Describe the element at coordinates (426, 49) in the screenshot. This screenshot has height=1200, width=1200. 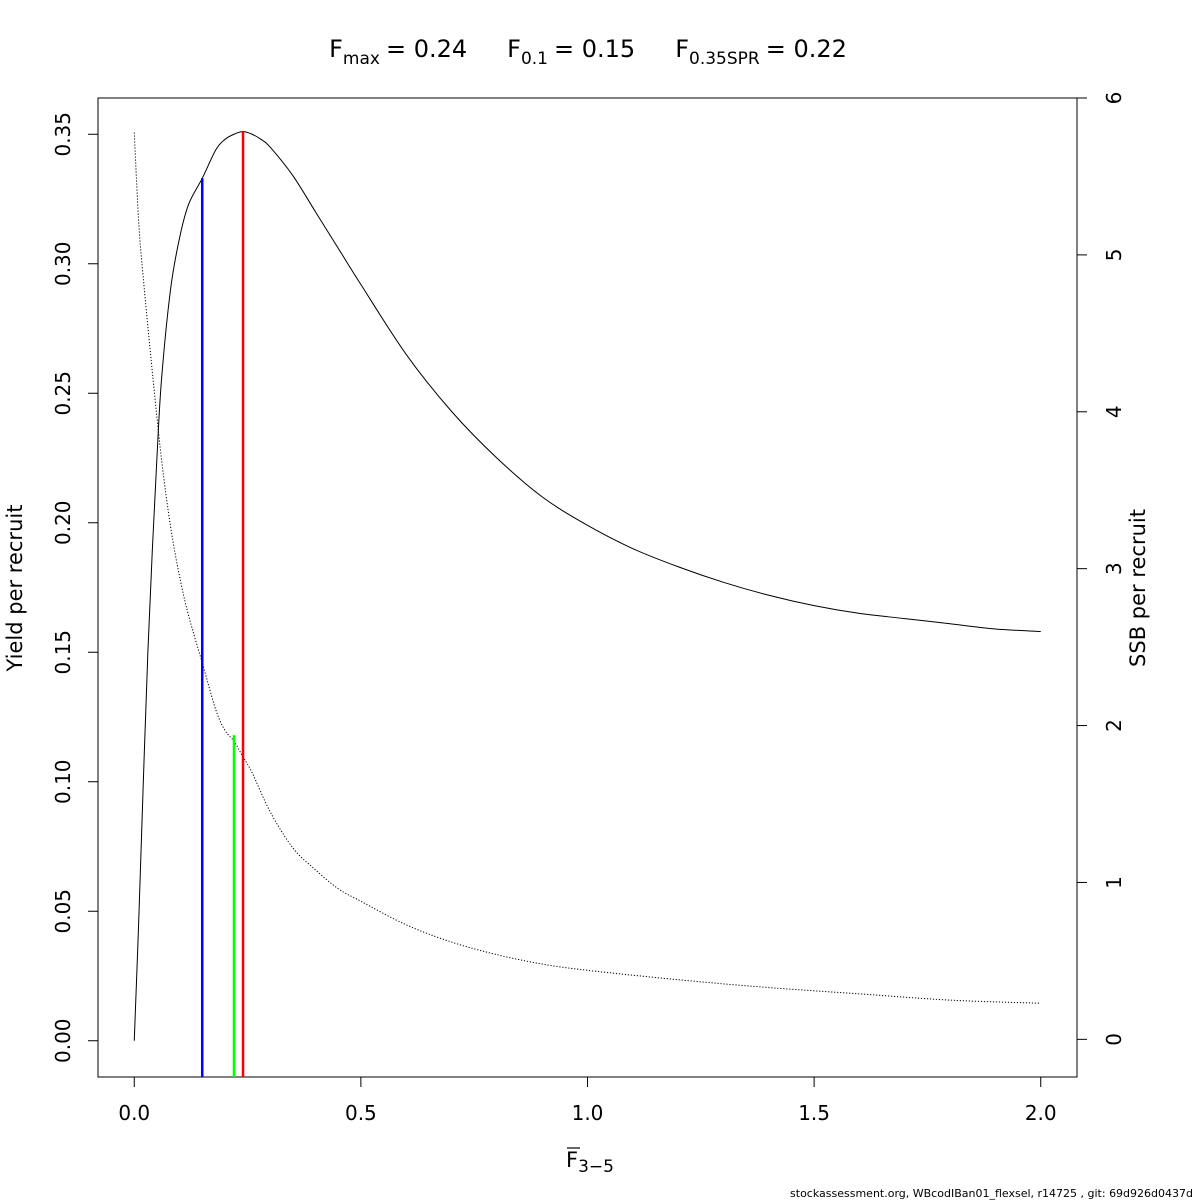
I see `fmax-value: = 0.24` at that location.